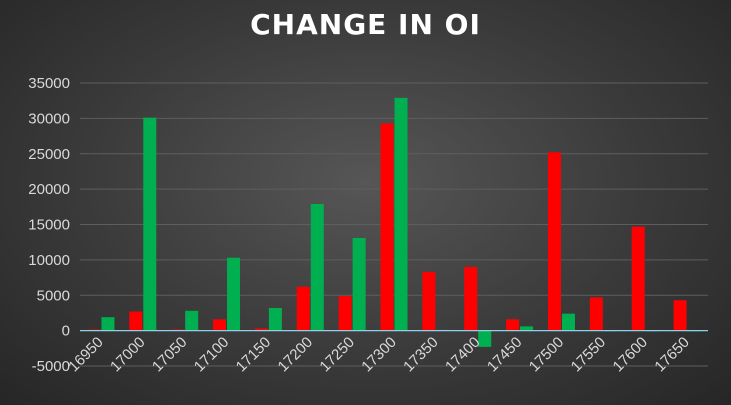  I want to click on y-tick-label: 5000, so click(53, 295).